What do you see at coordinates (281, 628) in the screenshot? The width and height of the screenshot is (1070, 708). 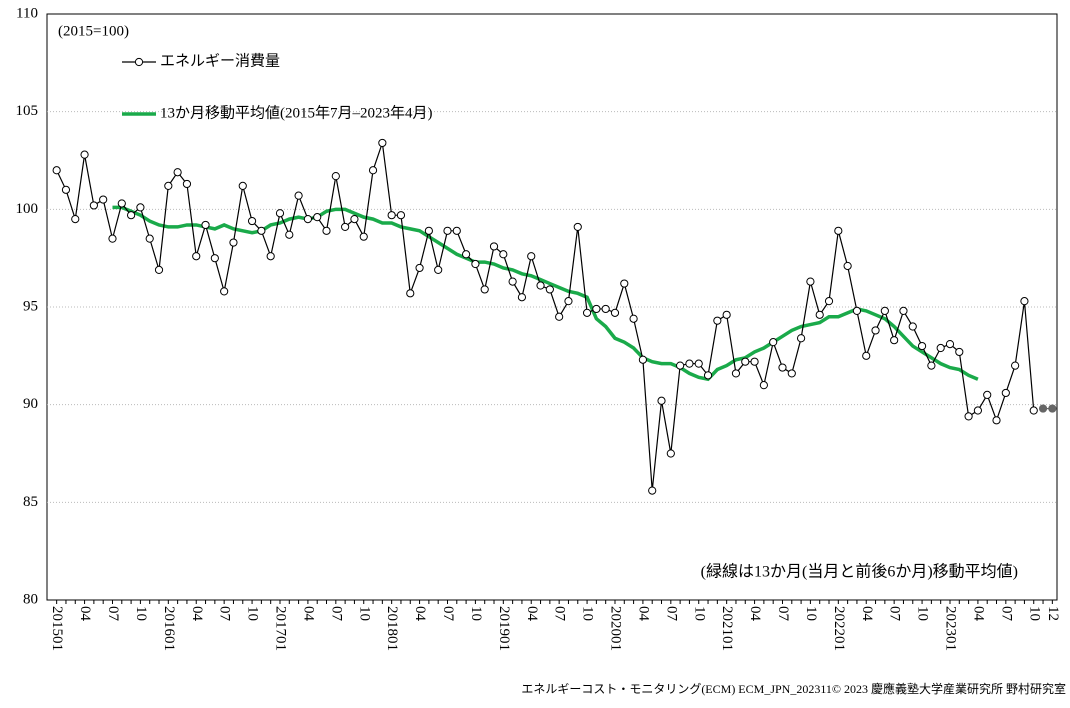 I see `x-tick-label: 201701` at bounding box center [281, 628].